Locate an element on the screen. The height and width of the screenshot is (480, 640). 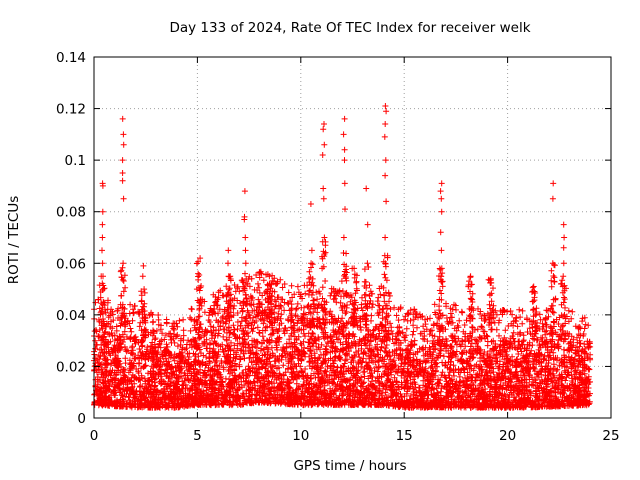
x-axis-label: GPS time / hours is located at coordinates (349, 466).